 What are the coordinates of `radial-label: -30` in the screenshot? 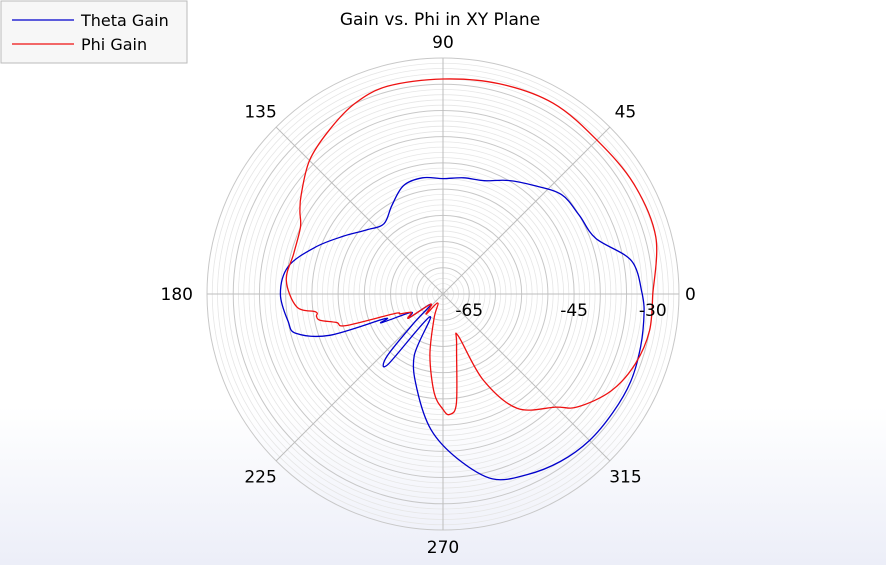 It's located at (653, 311).